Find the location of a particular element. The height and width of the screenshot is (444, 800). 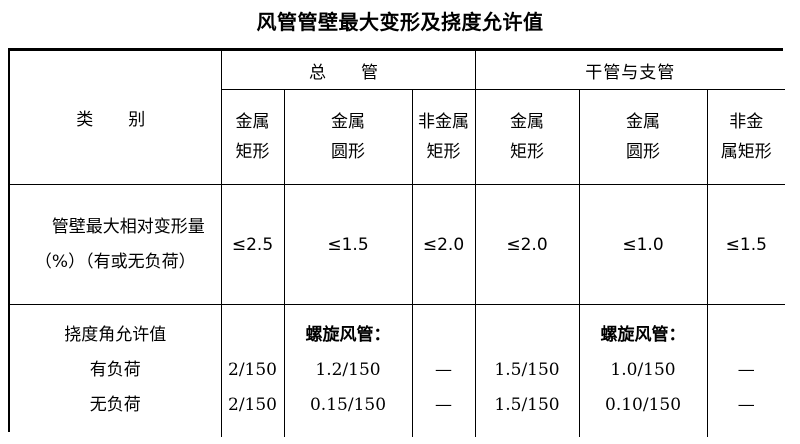

cell-deflection-main-nonmetal-rect: — — is located at coordinates (443, 370).